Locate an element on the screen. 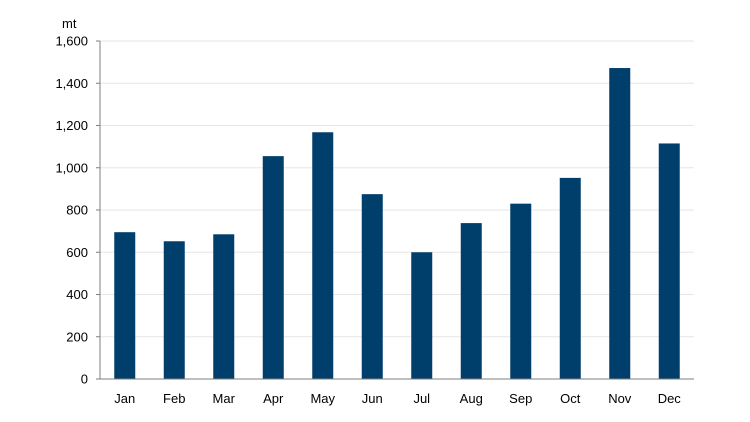  x-tick-label: Apr is located at coordinates (273, 398).